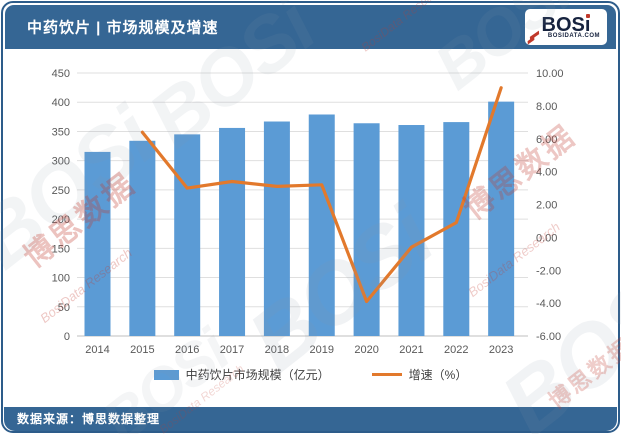  What do you see at coordinates (546, 206) in the screenshot?
I see `right-axis-tick: 2.00` at bounding box center [546, 206].